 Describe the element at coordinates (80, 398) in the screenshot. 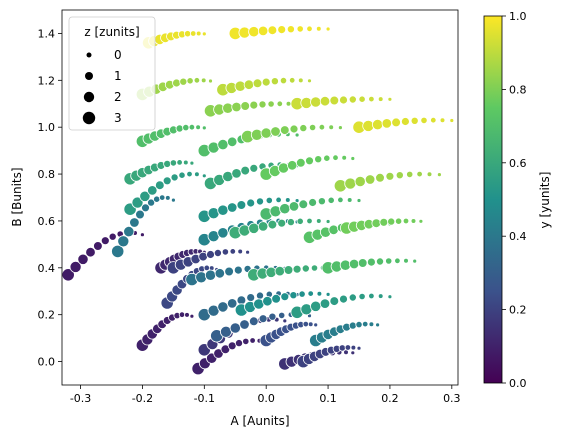

I see `x-tick-label: -0.3` at that location.